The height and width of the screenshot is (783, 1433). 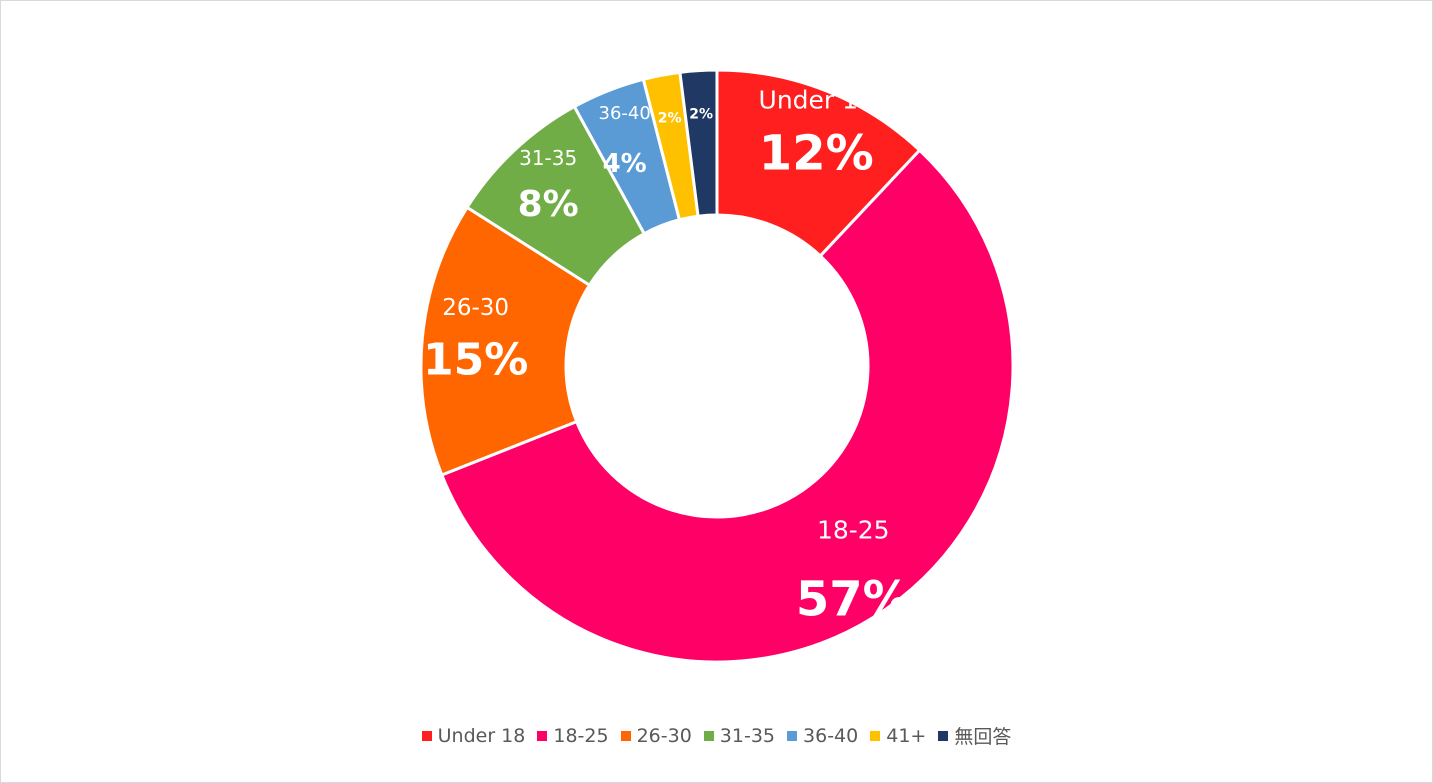 What do you see at coordinates (625, 164) in the screenshot?
I see `slice-label-value-36-40: 4%` at bounding box center [625, 164].